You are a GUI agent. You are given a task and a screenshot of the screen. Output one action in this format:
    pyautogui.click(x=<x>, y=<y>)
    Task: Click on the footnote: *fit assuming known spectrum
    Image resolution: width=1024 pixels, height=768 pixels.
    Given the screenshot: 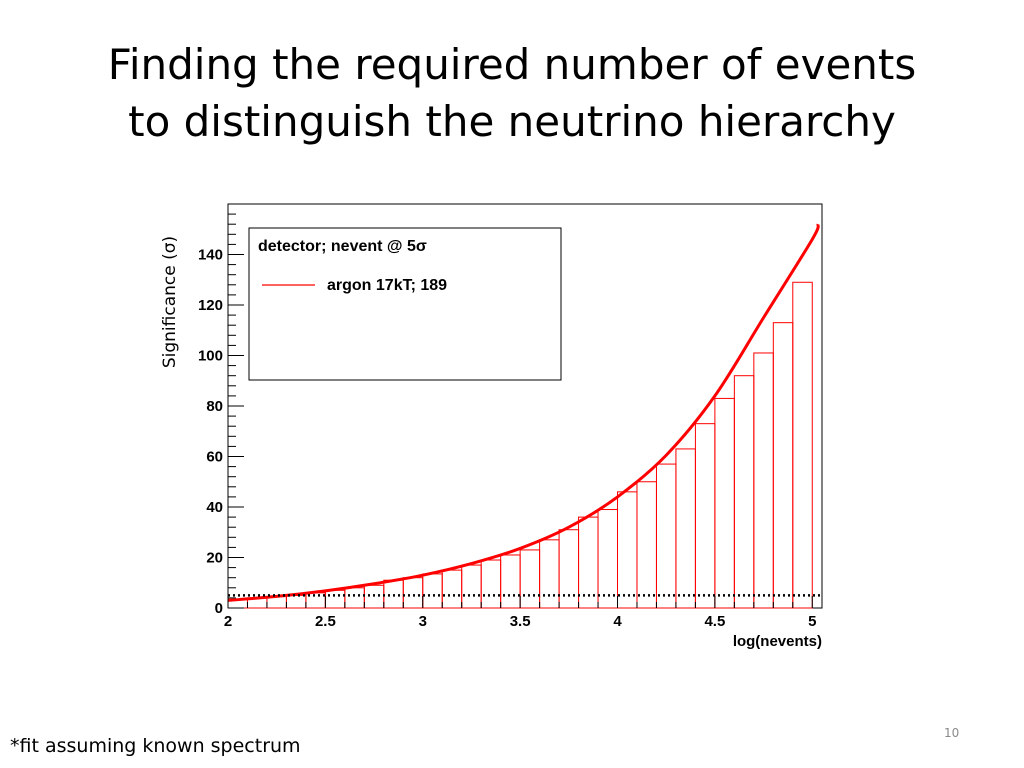 What is the action you would take?
    pyautogui.click(x=155, y=746)
    